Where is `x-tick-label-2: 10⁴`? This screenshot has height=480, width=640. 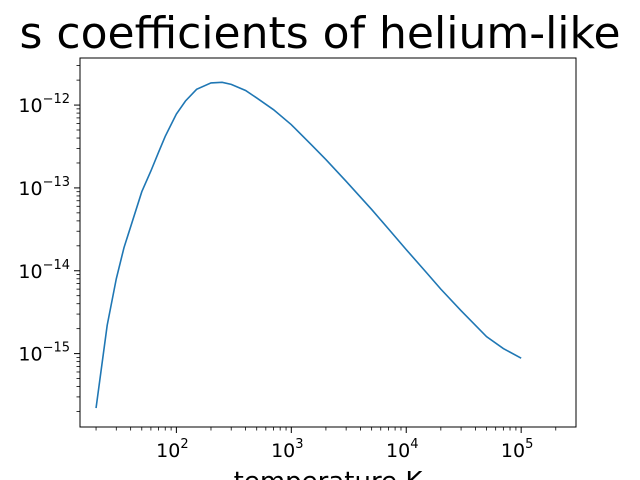
x-tick-label-2: 10⁴ is located at coordinates (402, 449).